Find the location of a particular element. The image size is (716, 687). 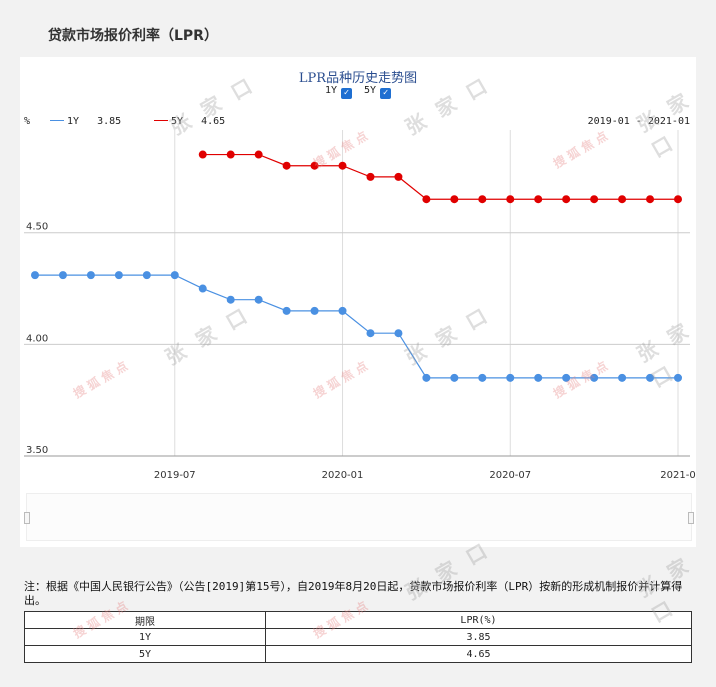

toggle-1y: 1Y ✓ is located at coordinates (338, 92).